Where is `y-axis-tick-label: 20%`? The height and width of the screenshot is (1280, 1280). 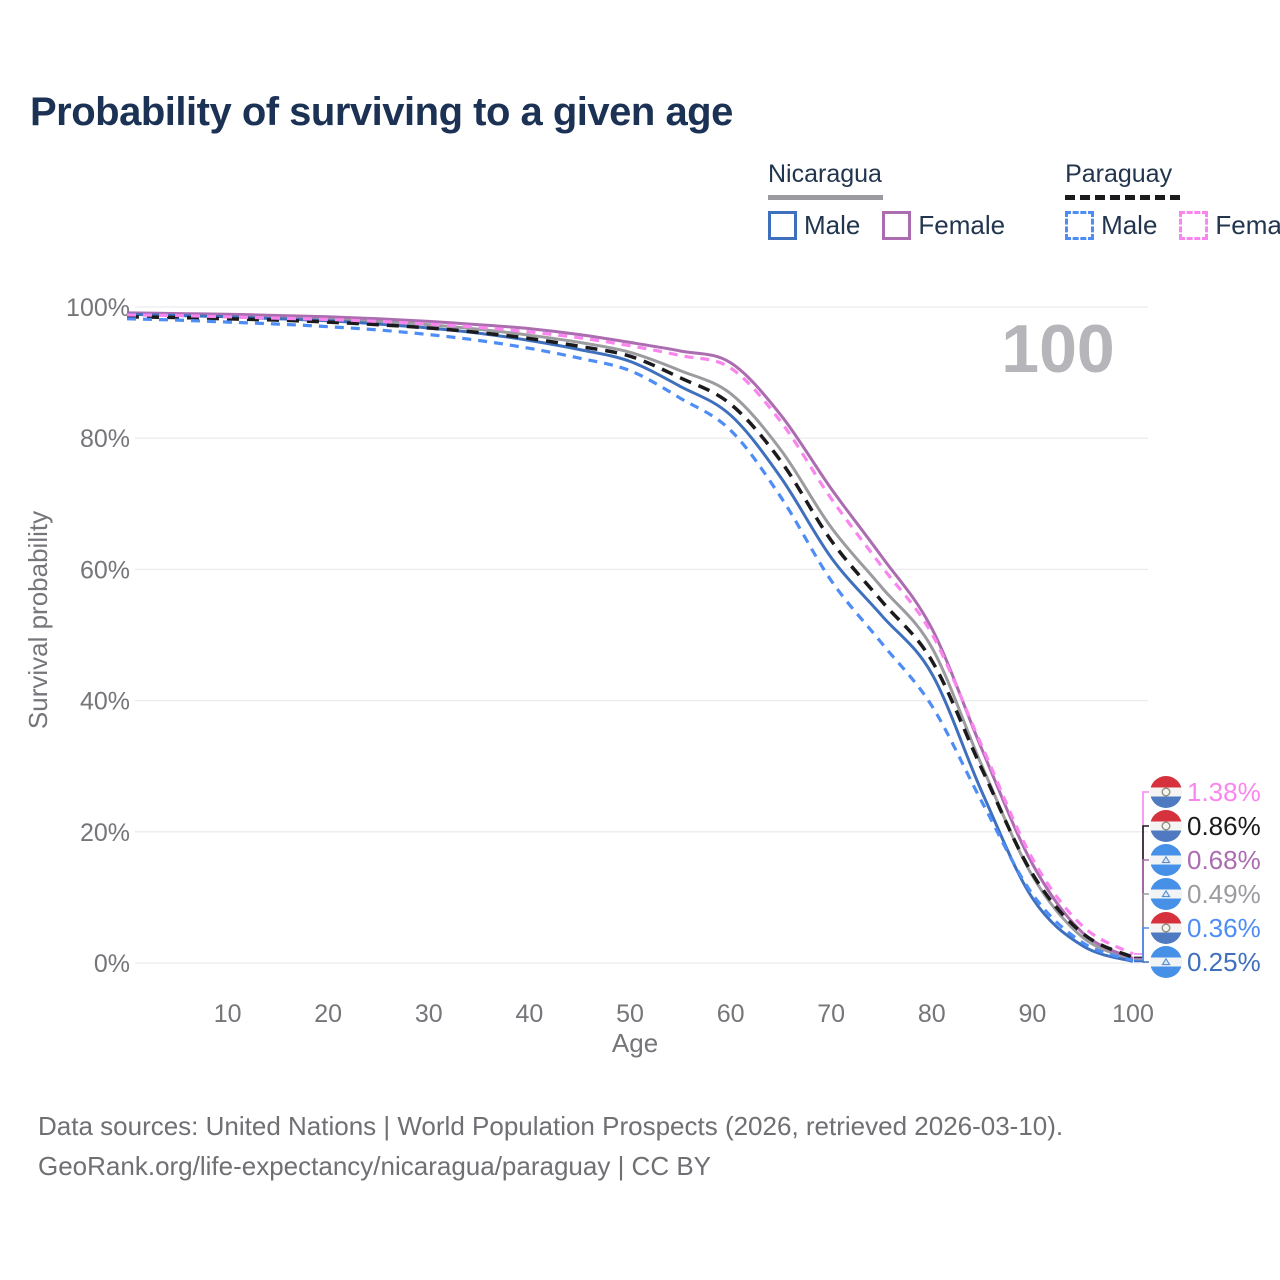
y-axis-tick-label: 20% is located at coordinates (105, 833).